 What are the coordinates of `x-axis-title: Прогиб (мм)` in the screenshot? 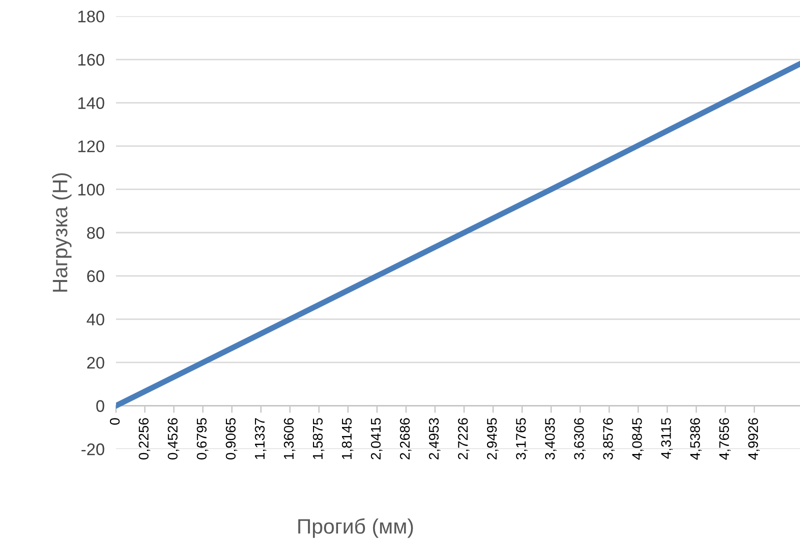 It's located at (355, 528).